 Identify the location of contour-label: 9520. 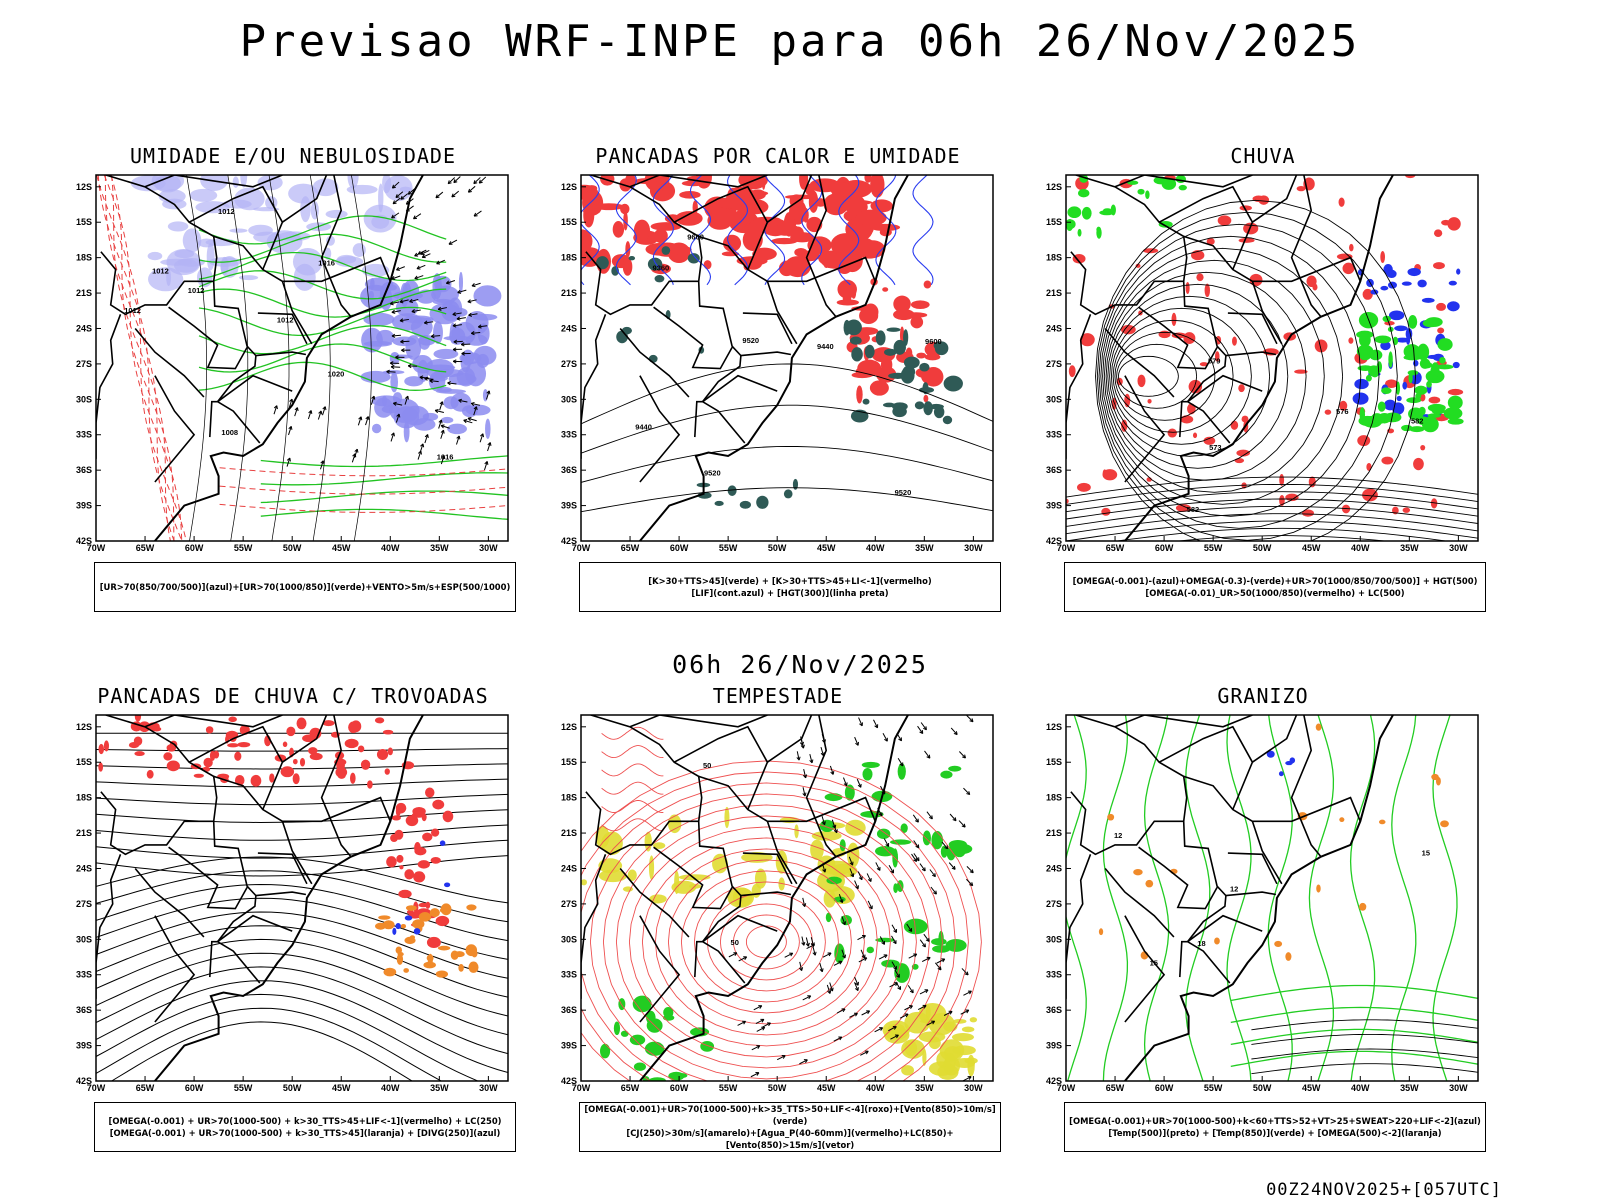
(903, 492).